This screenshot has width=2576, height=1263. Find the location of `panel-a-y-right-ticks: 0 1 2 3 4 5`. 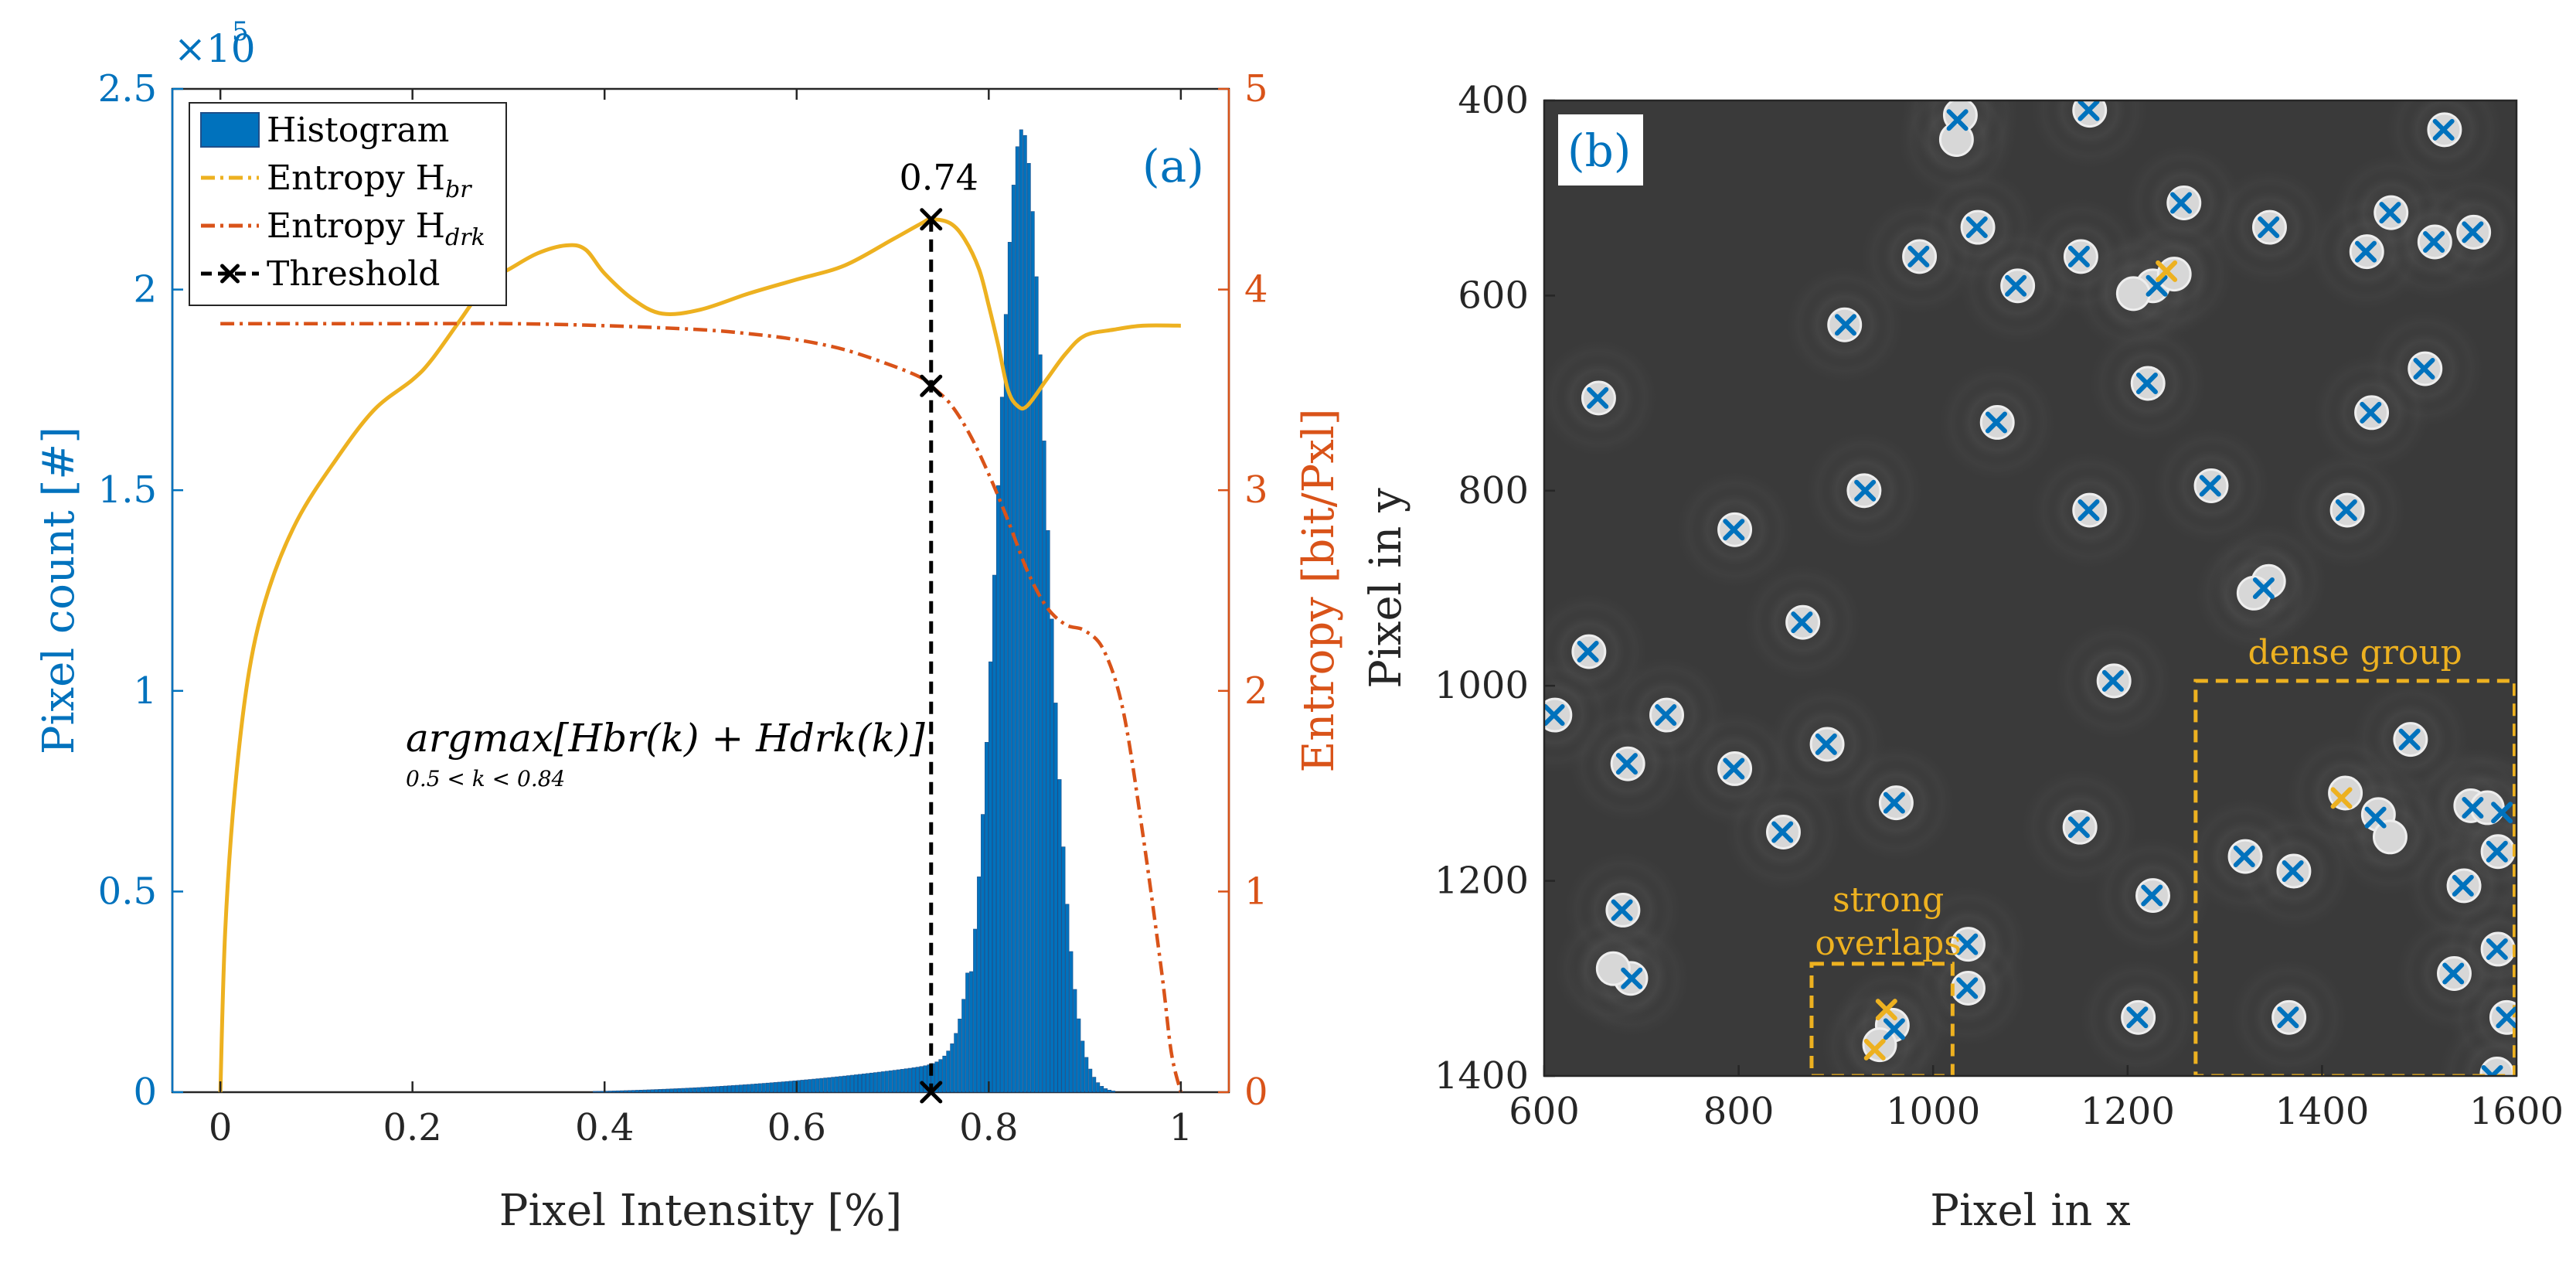

panel-a-y-right-ticks: 0 1 2 3 4 5 is located at coordinates (1243, 590).